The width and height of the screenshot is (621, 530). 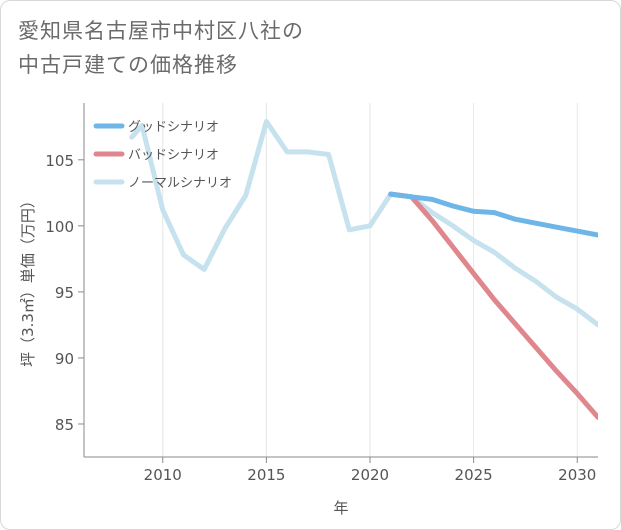 What do you see at coordinates (64, 359) in the screenshot?
I see `y-tick-label-90: 90` at bounding box center [64, 359].